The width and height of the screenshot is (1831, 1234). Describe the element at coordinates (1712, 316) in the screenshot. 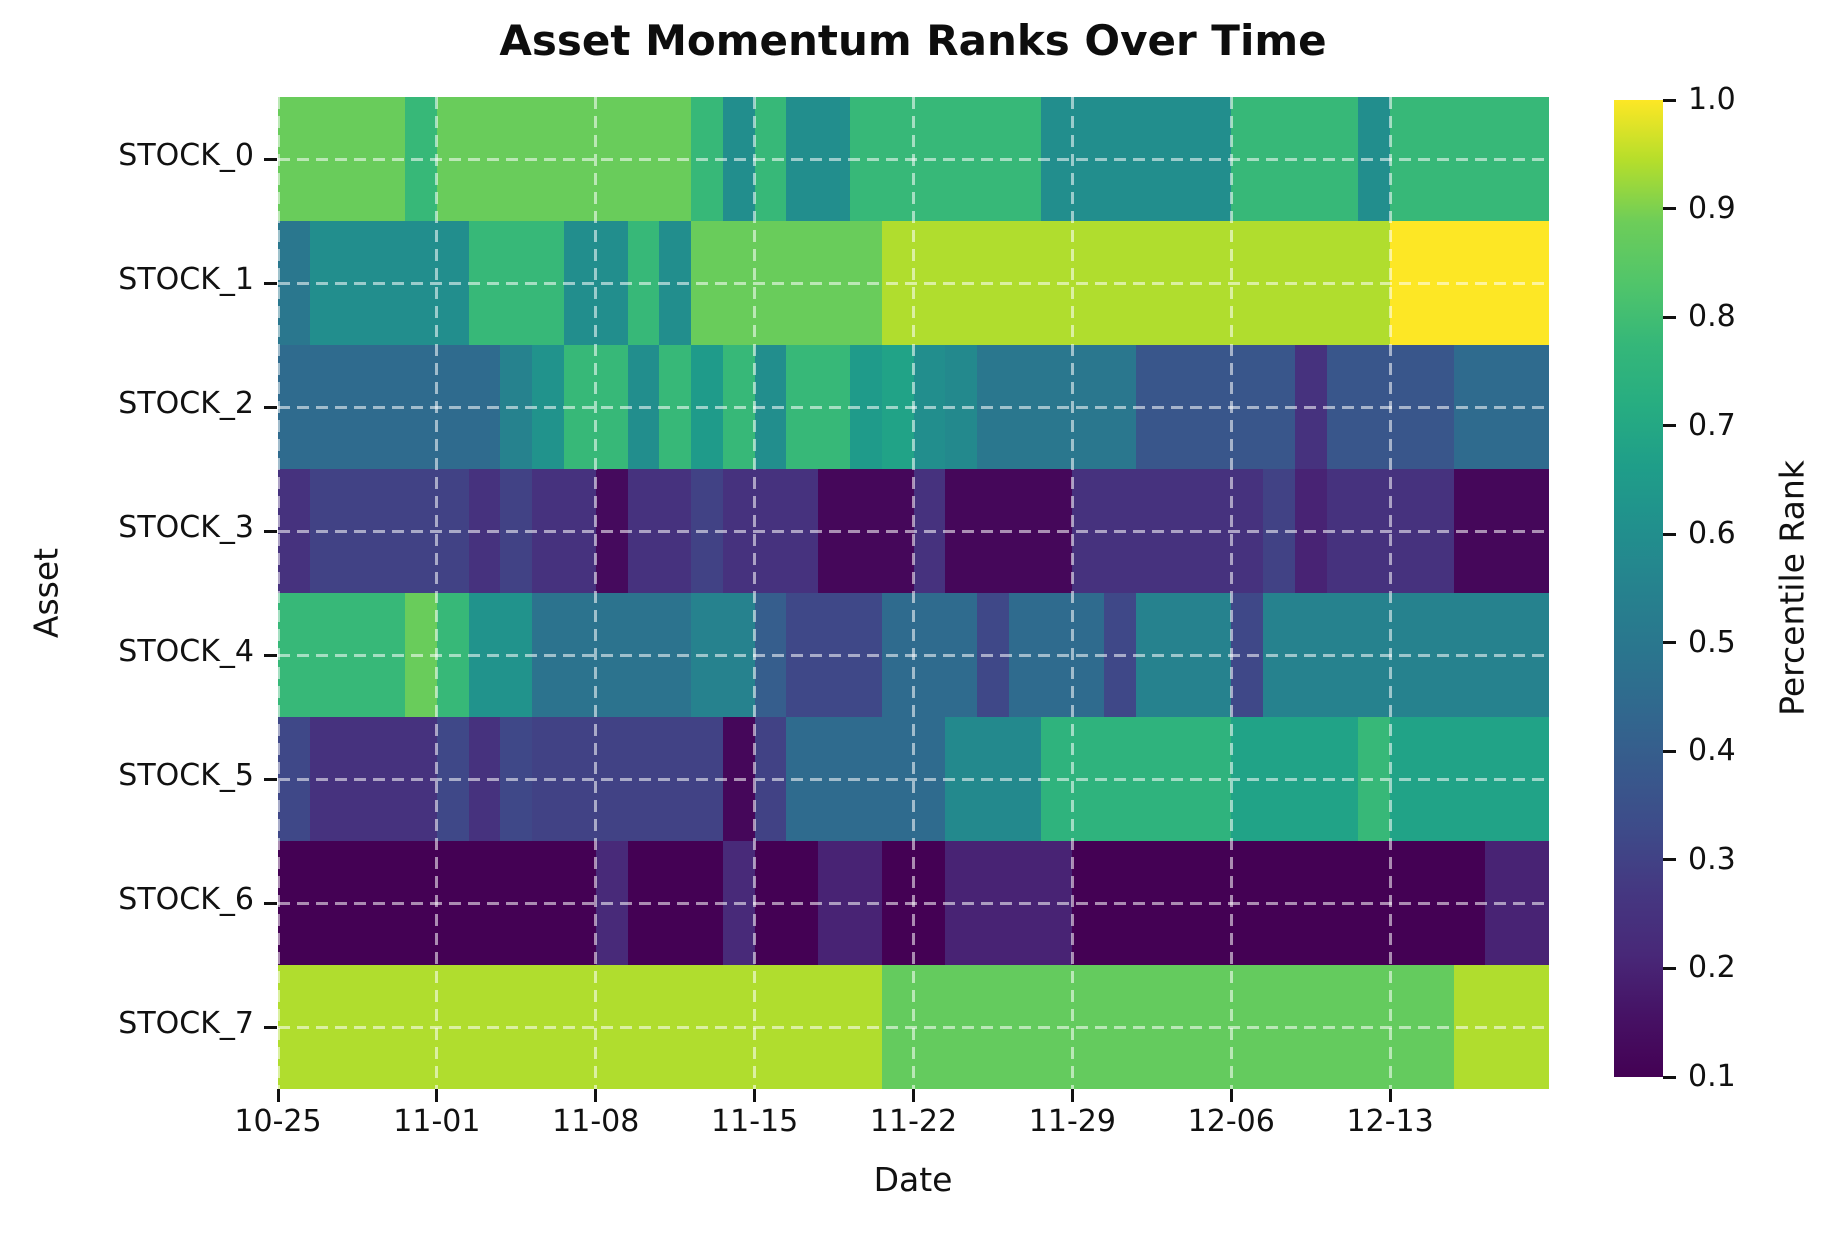

I see `colorbar-tick-label: 0.8` at that location.